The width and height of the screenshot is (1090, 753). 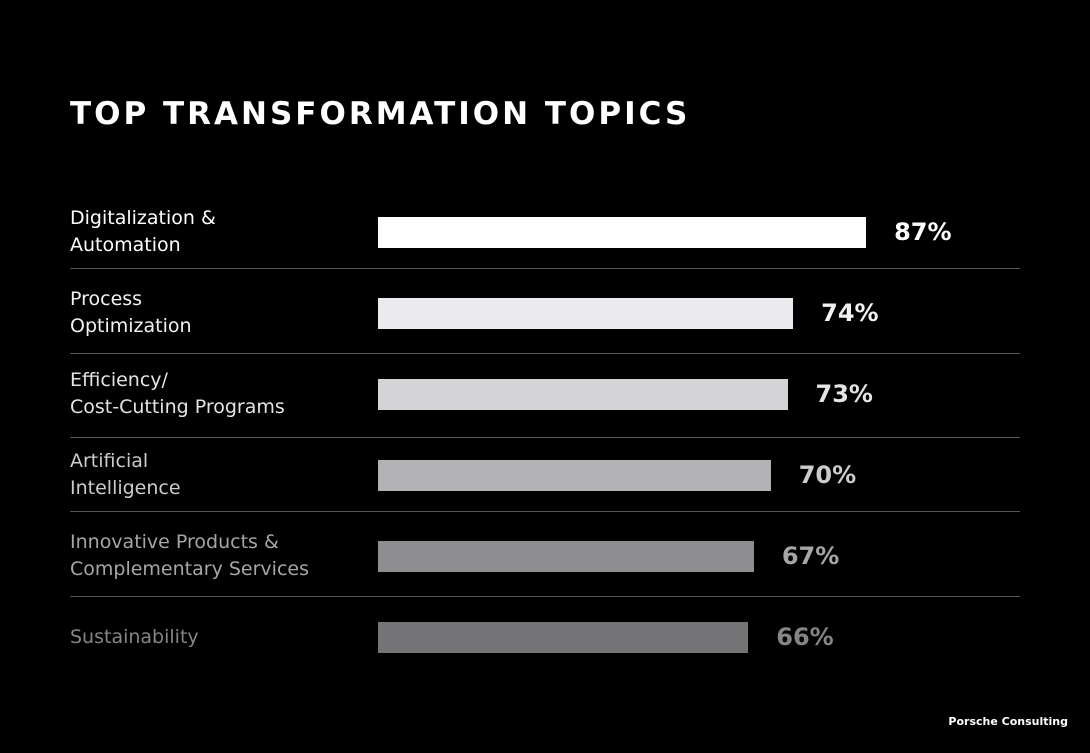 What do you see at coordinates (134, 636) in the screenshot?
I see `category-label: Sustainability` at bounding box center [134, 636].